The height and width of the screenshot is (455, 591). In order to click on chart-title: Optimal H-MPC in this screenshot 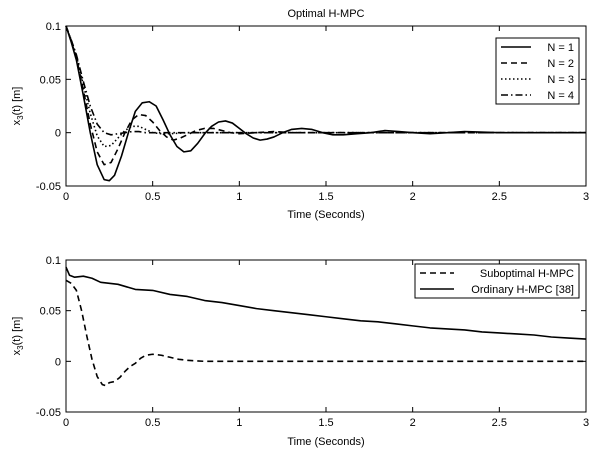, I will do `click(325, 14)`.